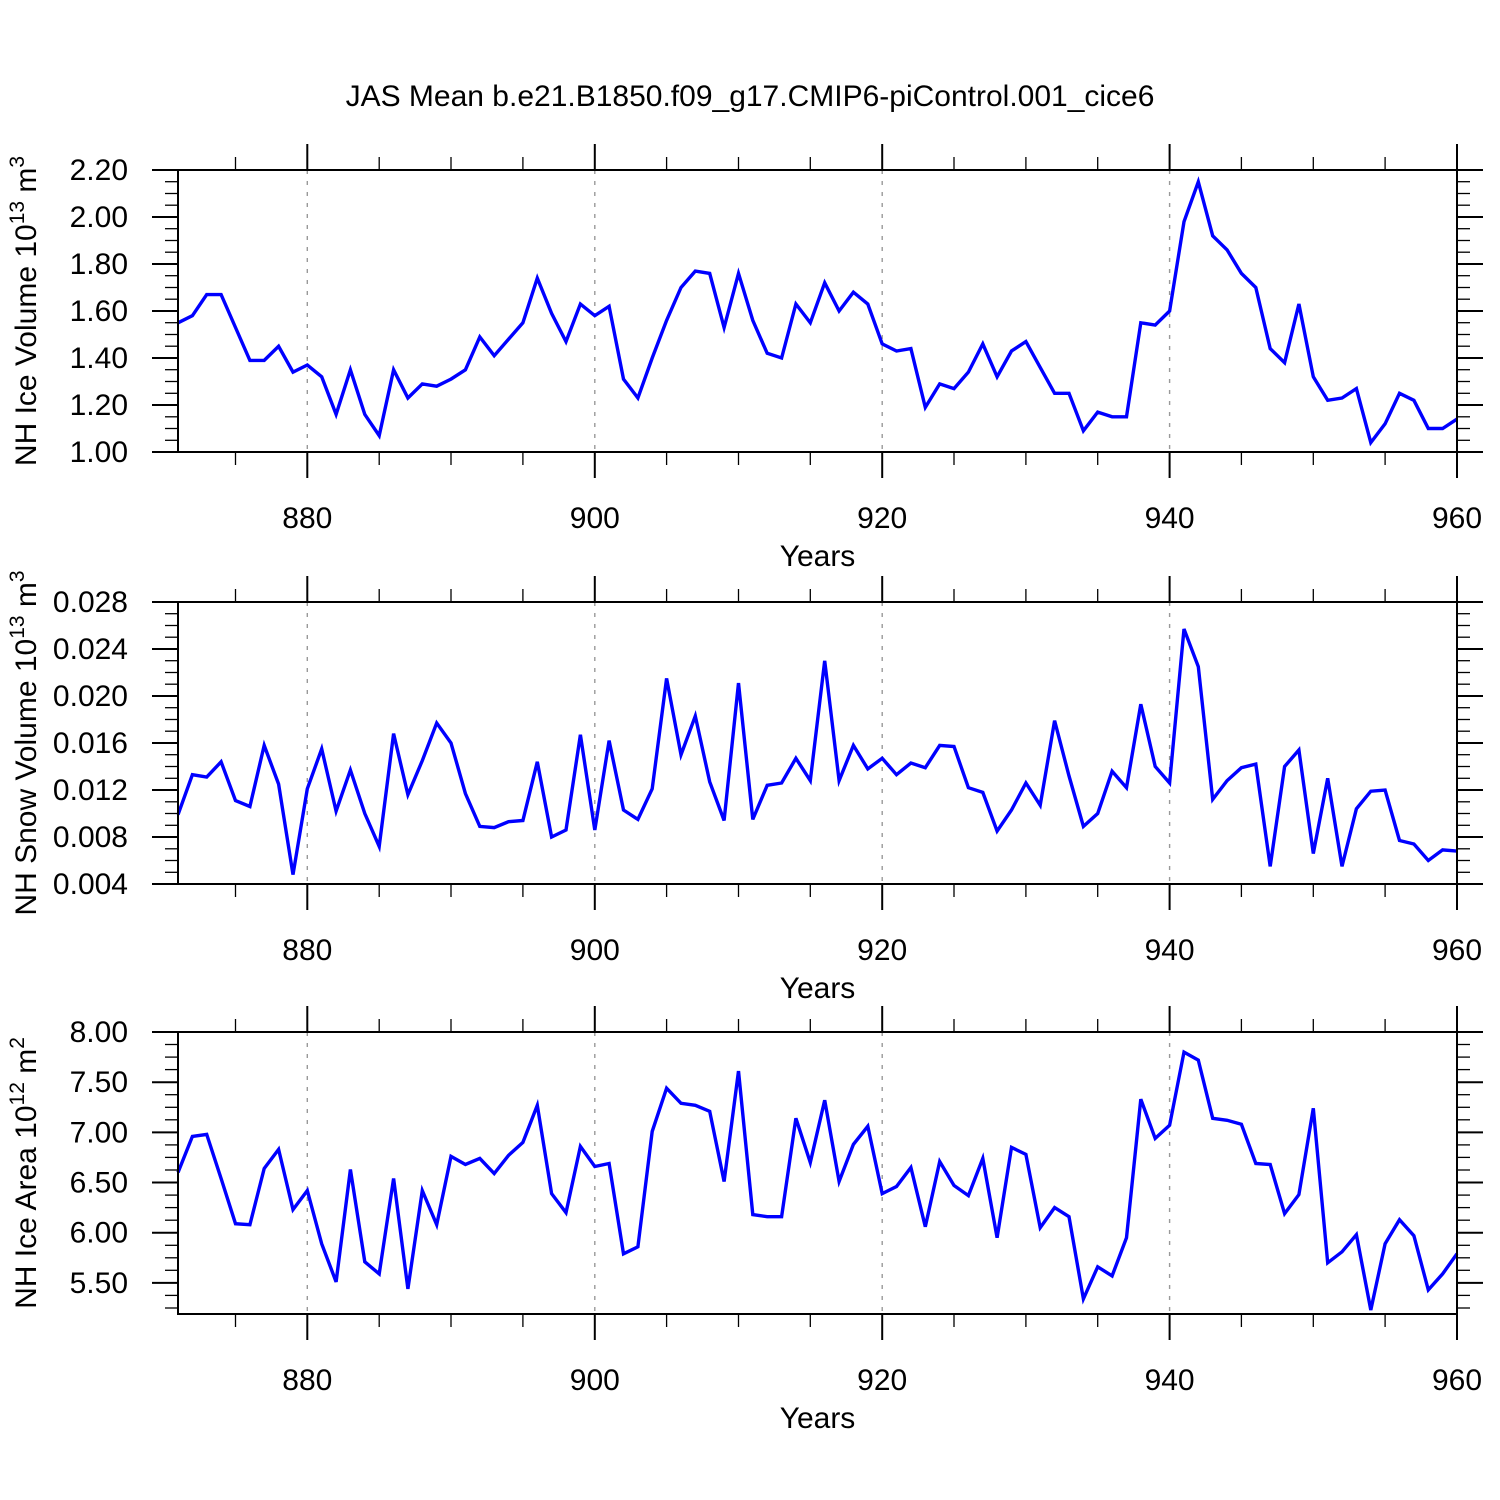 Image resolution: width=1500 pixels, height=1500 pixels. What do you see at coordinates (99, 1032) in the screenshot?
I see `y-tick-label: 8.00` at bounding box center [99, 1032].